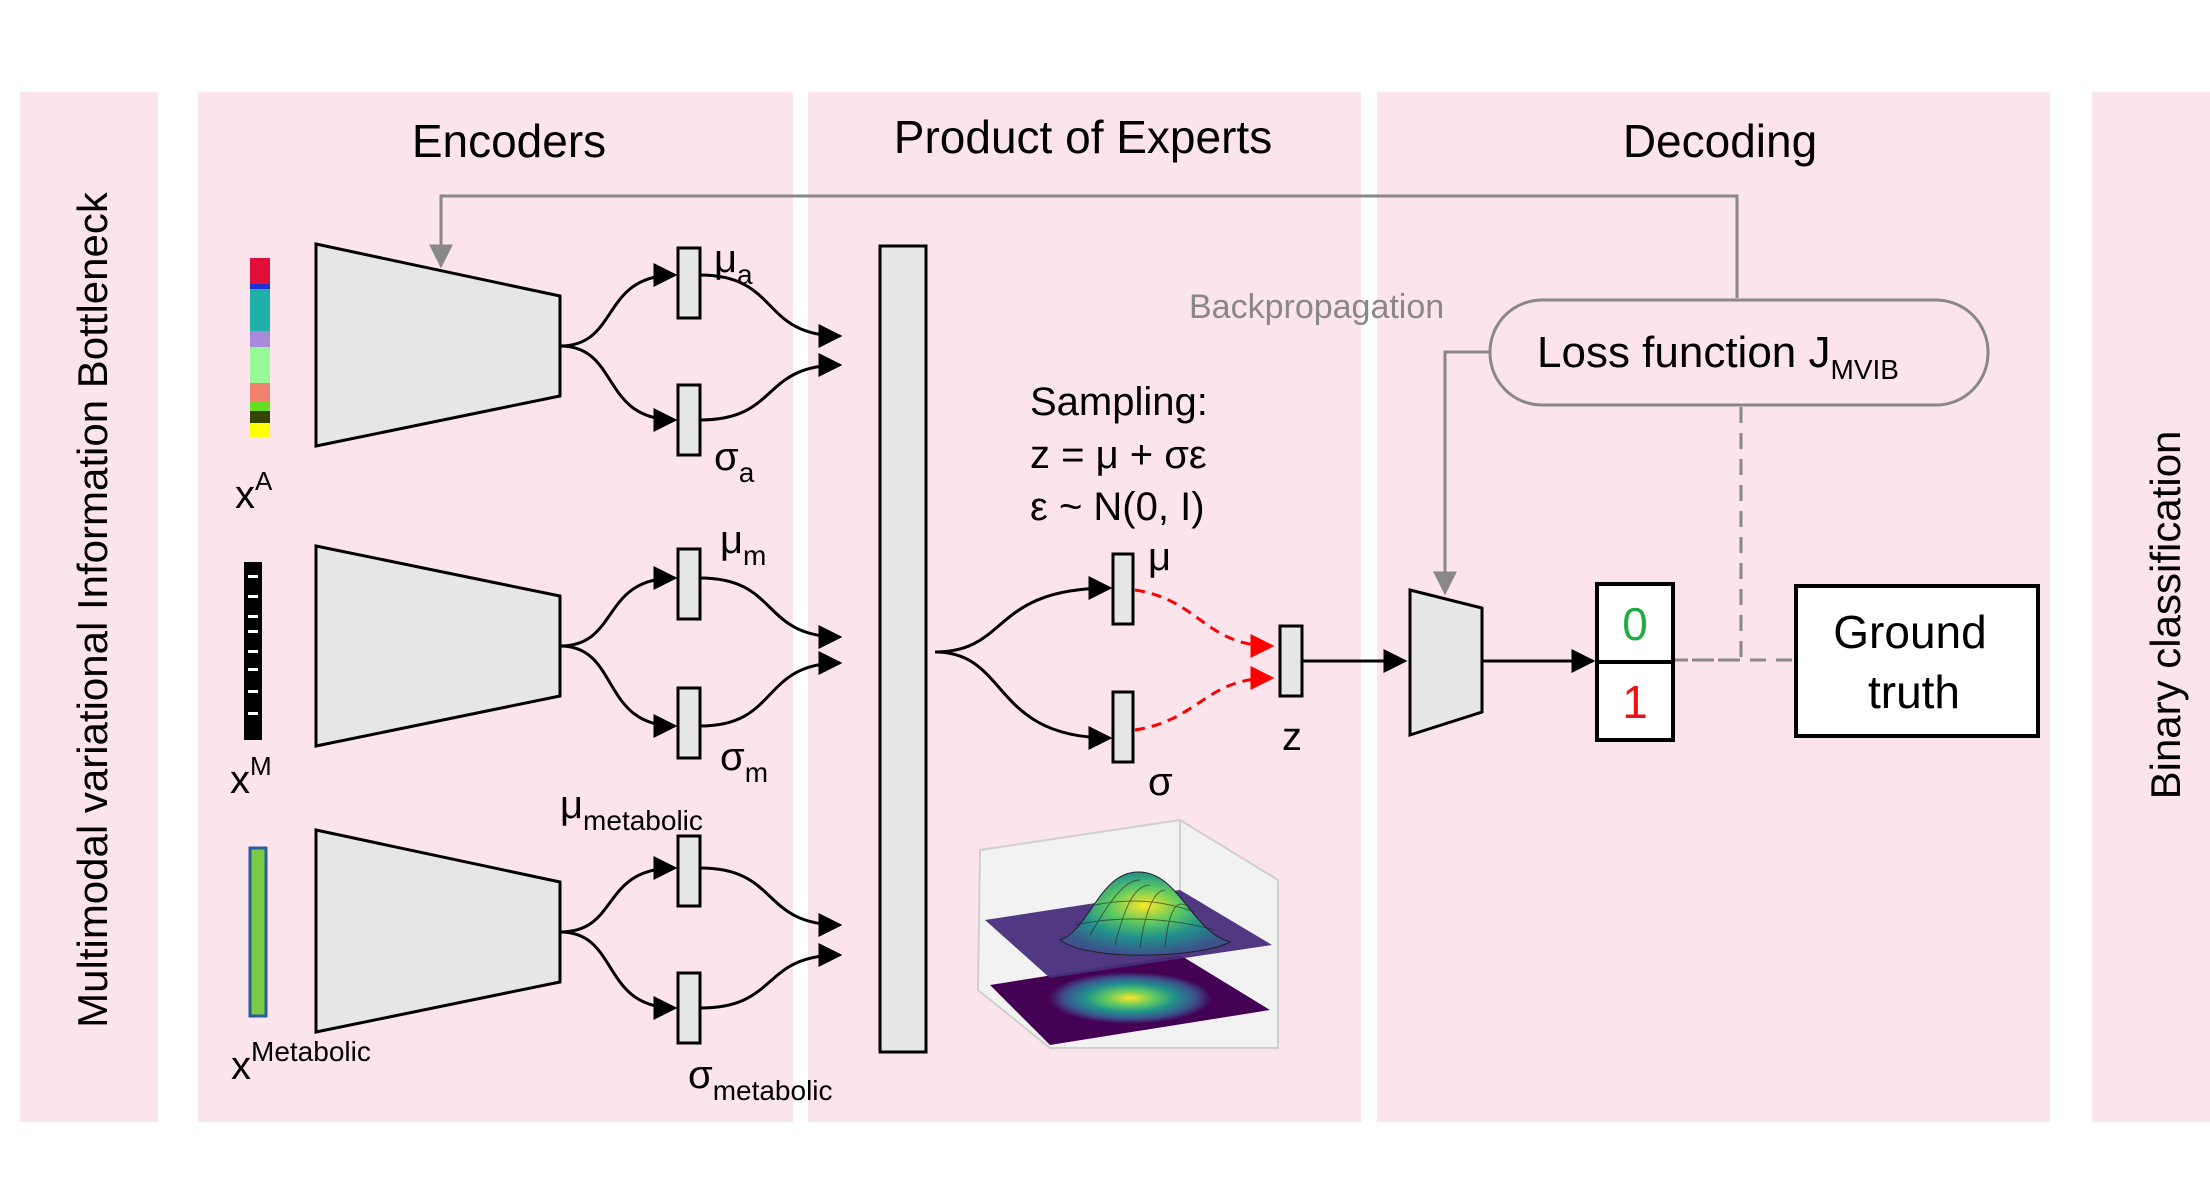 The image size is (2210, 1200). I want to click on input-a-bar, so click(260, 347).